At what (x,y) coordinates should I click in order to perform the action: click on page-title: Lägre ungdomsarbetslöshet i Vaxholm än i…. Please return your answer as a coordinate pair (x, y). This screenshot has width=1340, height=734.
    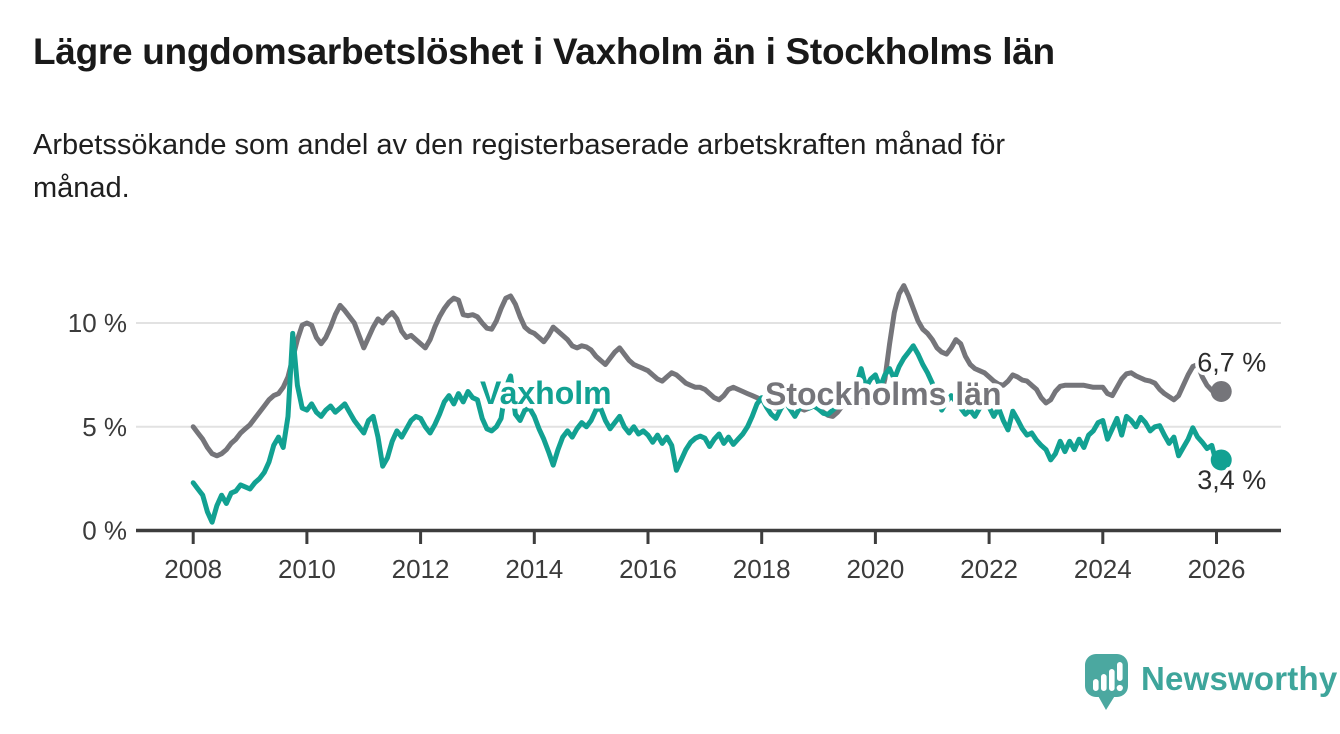
    Looking at the image, I should click on (544, 51).